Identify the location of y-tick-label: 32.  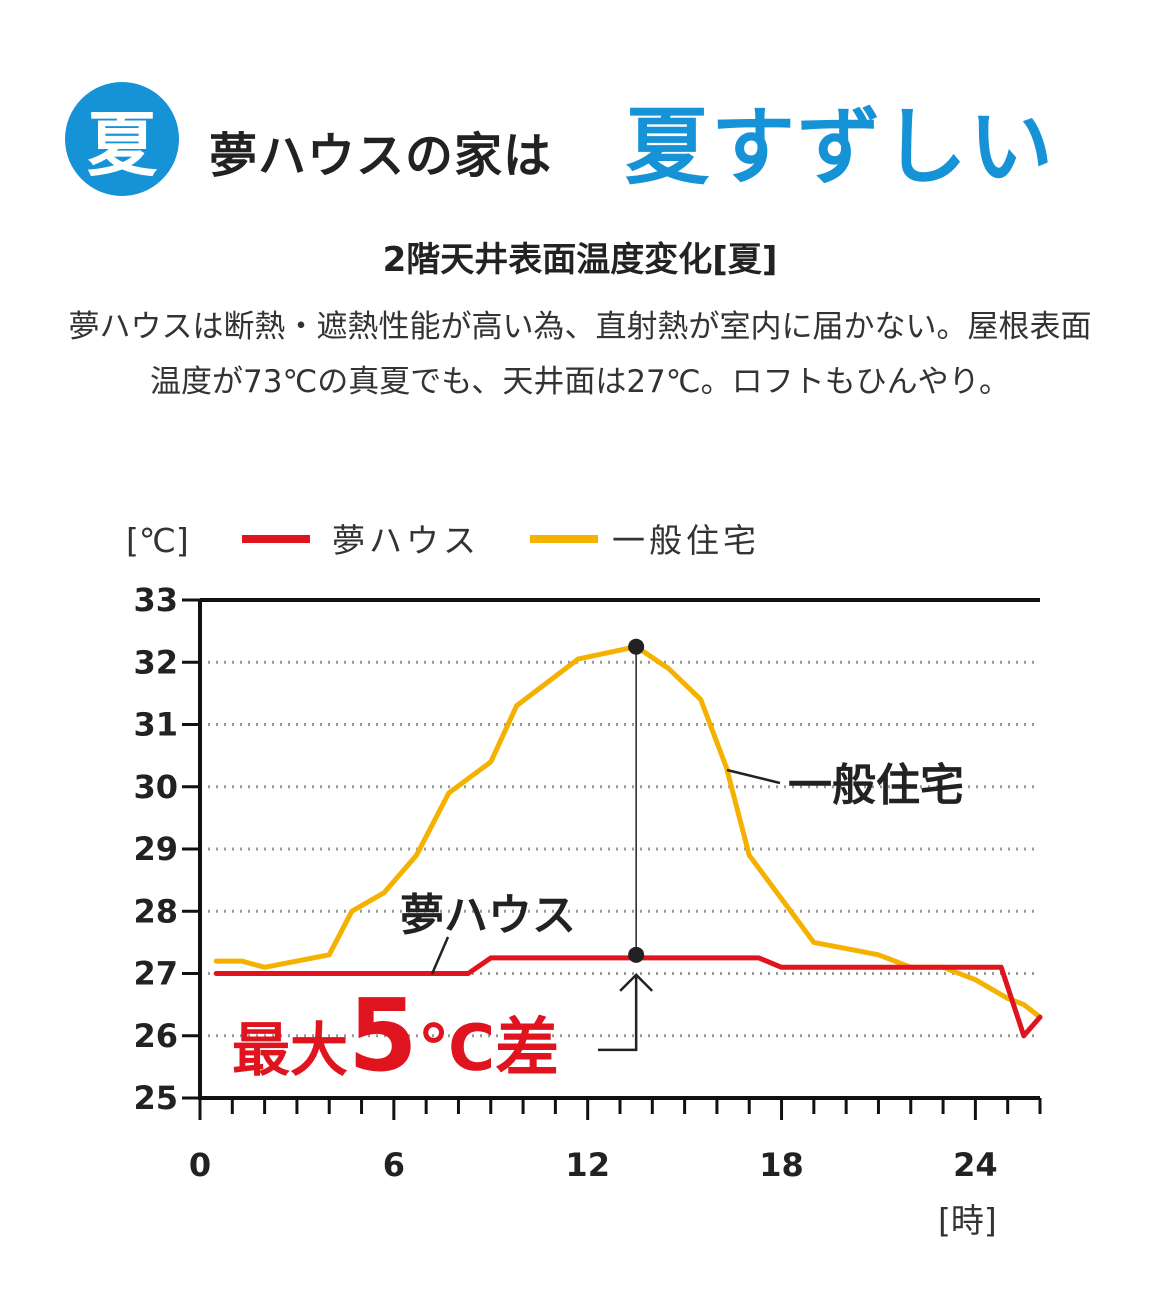
(155, 662).